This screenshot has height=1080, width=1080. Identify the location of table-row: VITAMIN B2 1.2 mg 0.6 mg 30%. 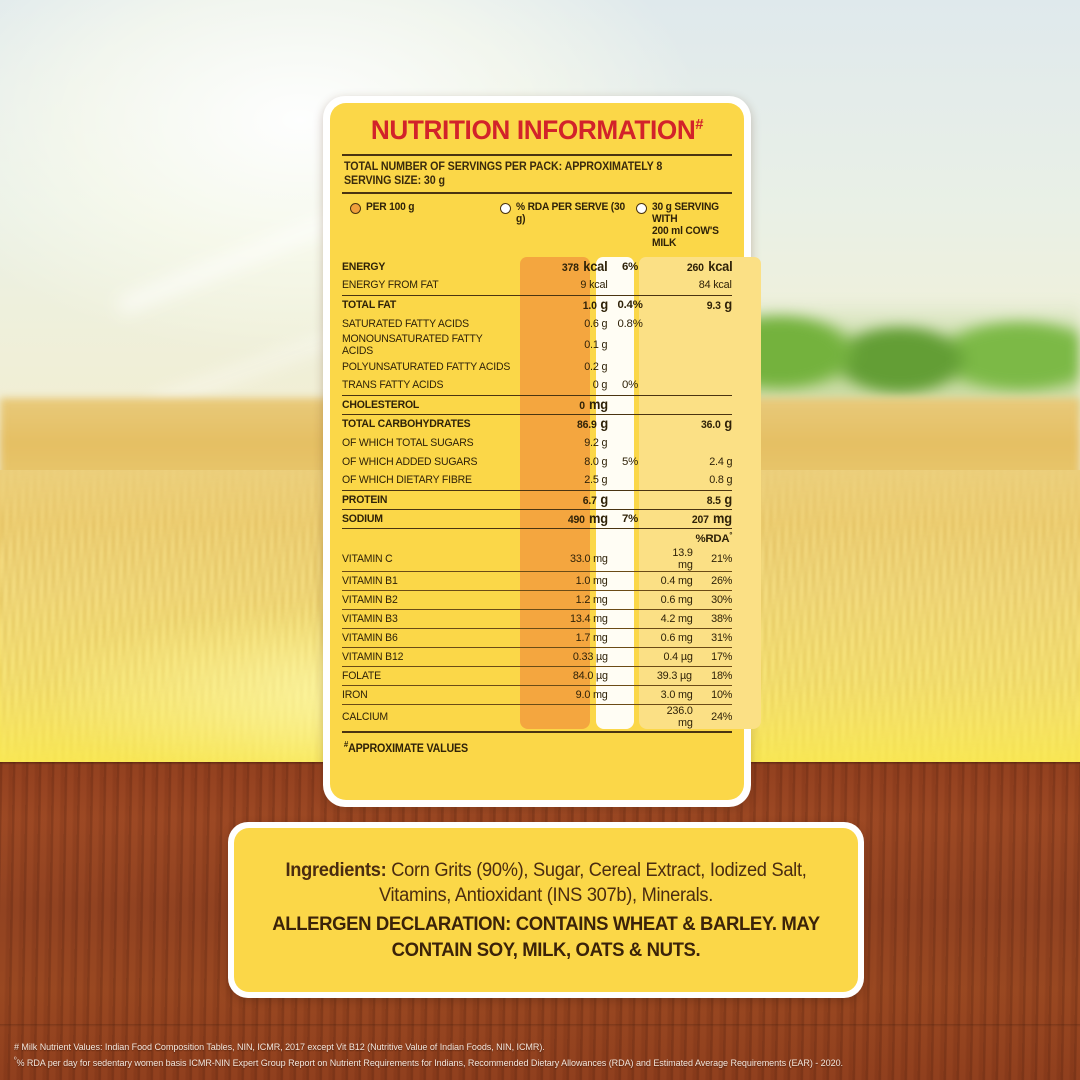
(537, 600).